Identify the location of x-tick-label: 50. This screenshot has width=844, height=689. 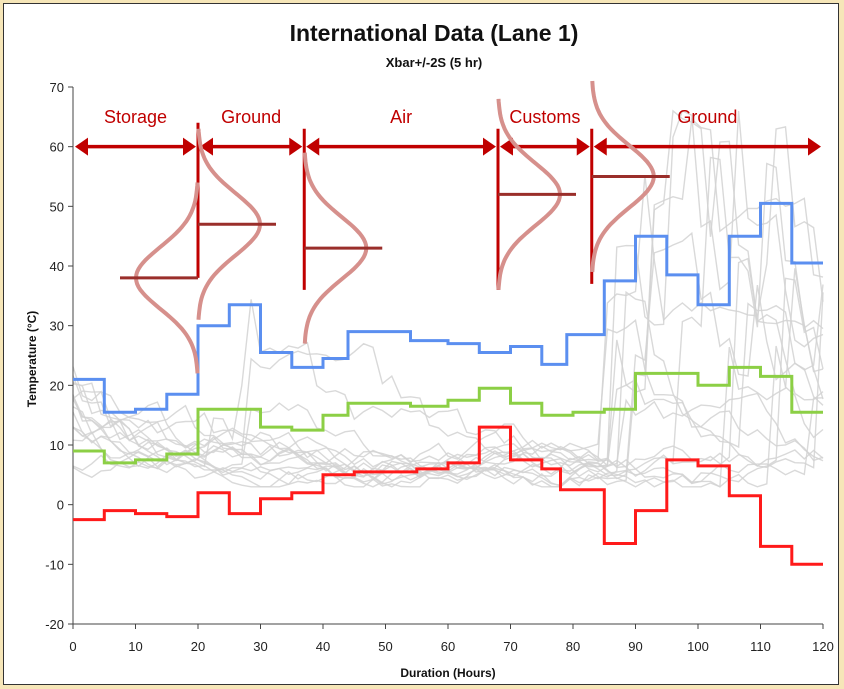
(385, 646).